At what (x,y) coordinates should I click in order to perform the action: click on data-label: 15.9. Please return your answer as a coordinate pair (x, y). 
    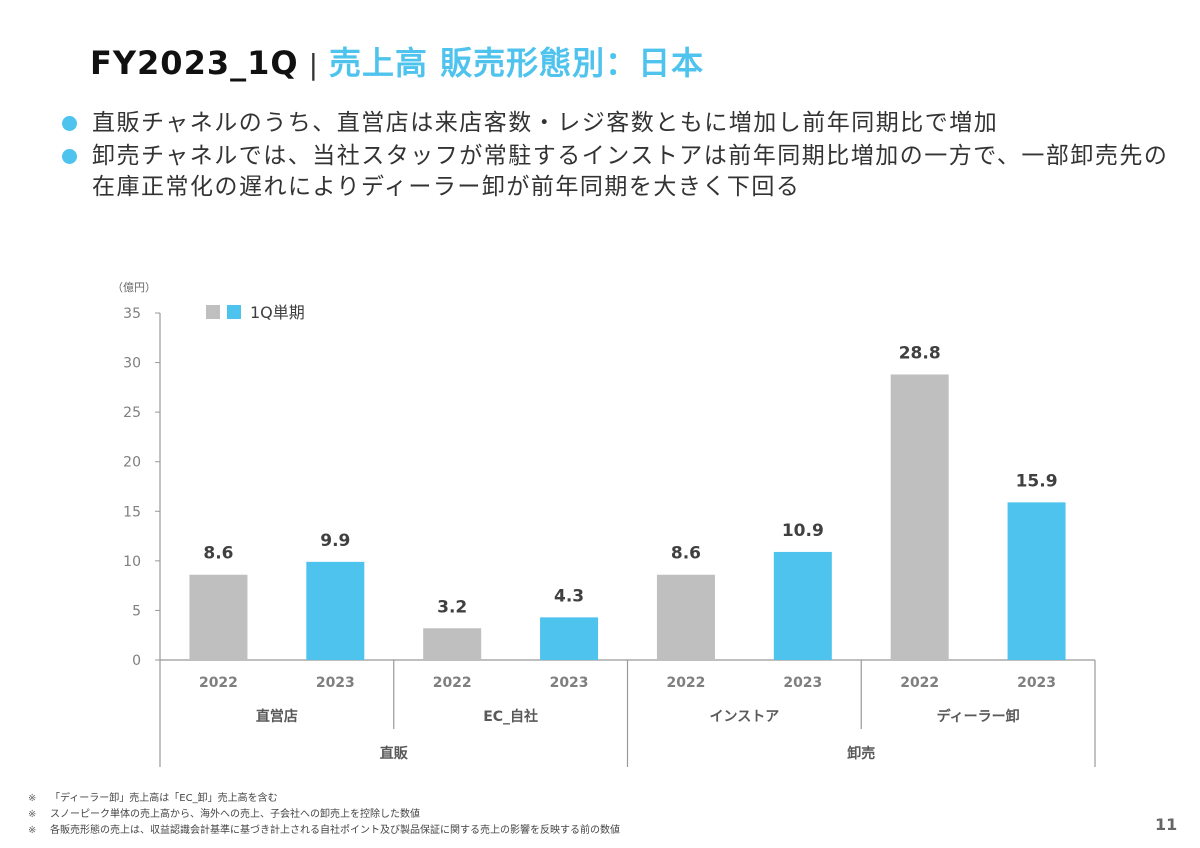
    Looking at the image, I should click on (1037, 481).